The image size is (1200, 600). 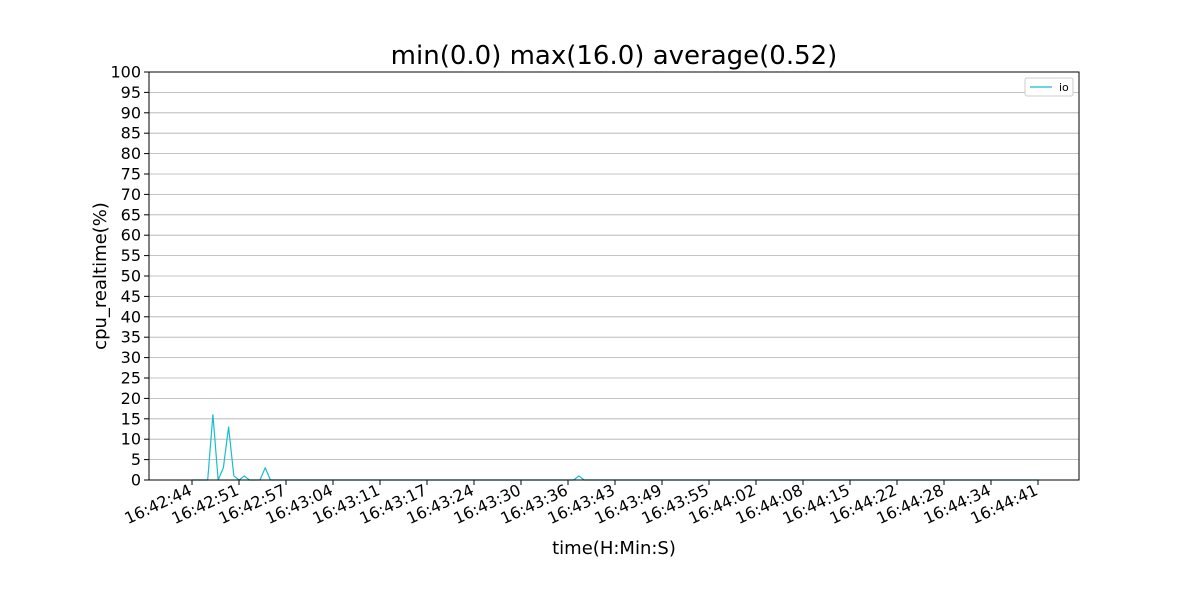 I want to click on y-tick-label: 30, so click(x=131, y=357).